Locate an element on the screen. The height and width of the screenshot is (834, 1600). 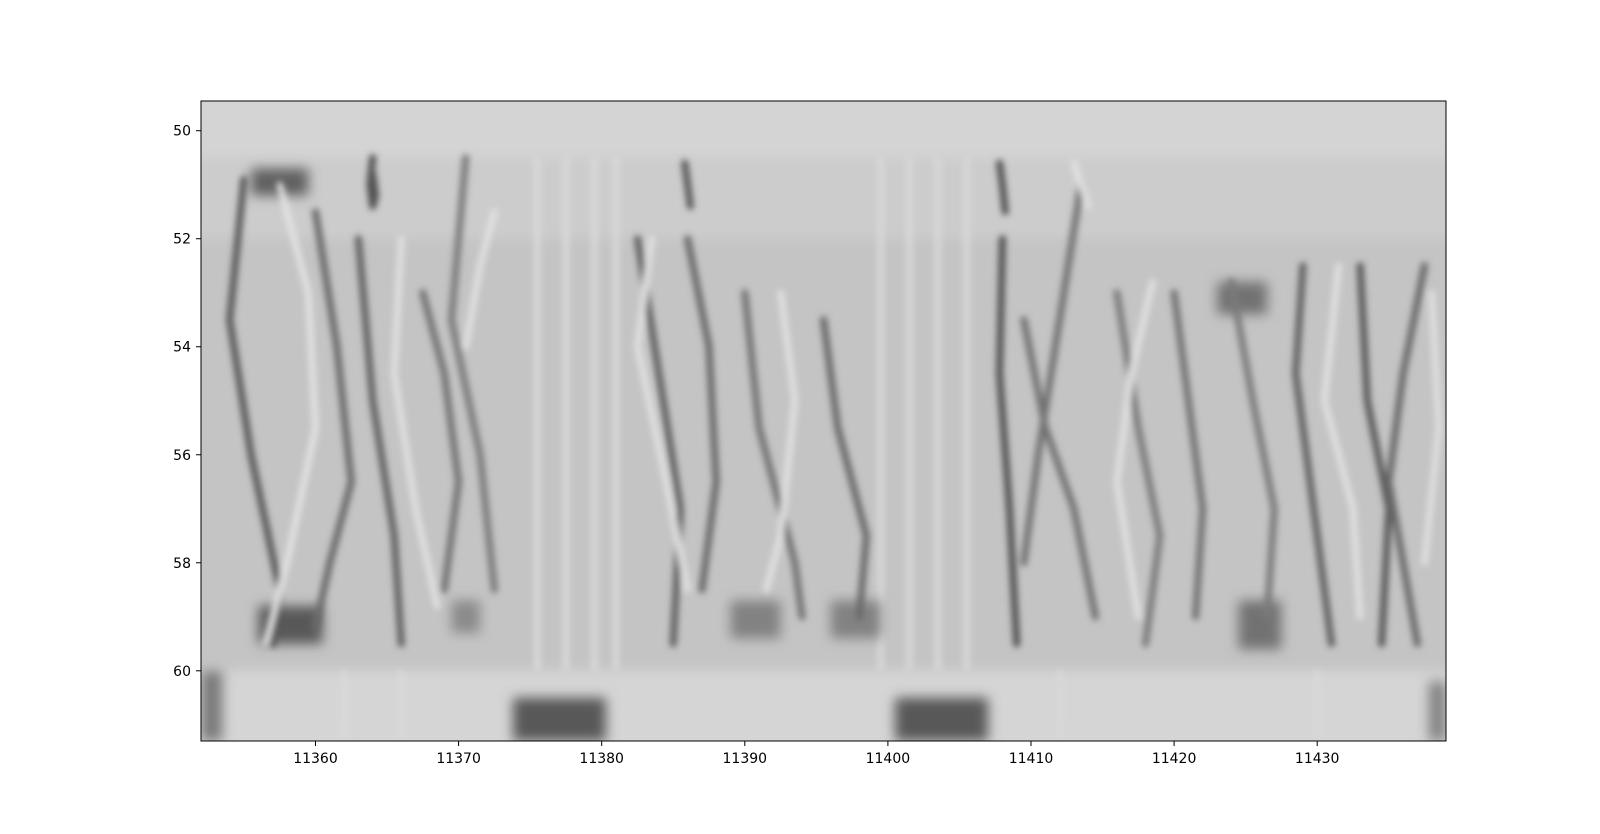
x-axis: 11360 11370 11380 11390 11400 11410 11420 11430 is located at coordinates (816, 754).